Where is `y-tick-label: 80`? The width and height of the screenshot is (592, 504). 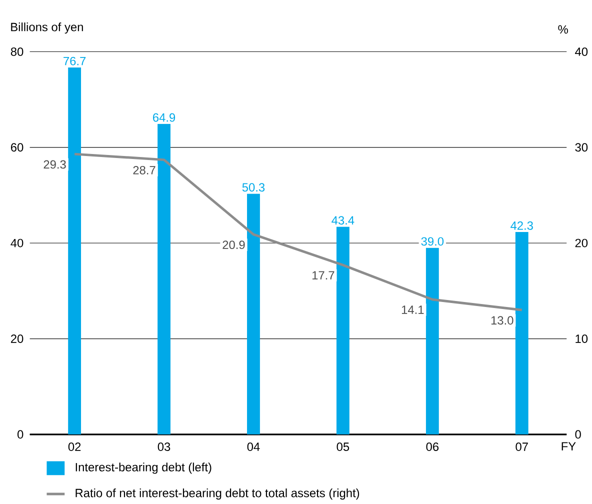 y-tick-label: 80 is located at coordinates (17, 51).